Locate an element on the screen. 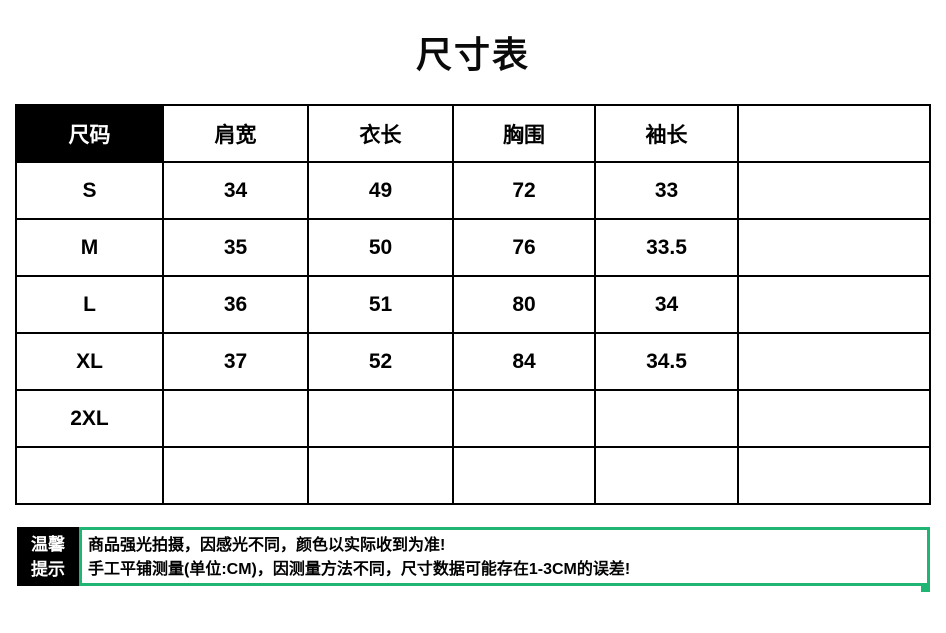  resize-handle is located at coordinates (925, 587).